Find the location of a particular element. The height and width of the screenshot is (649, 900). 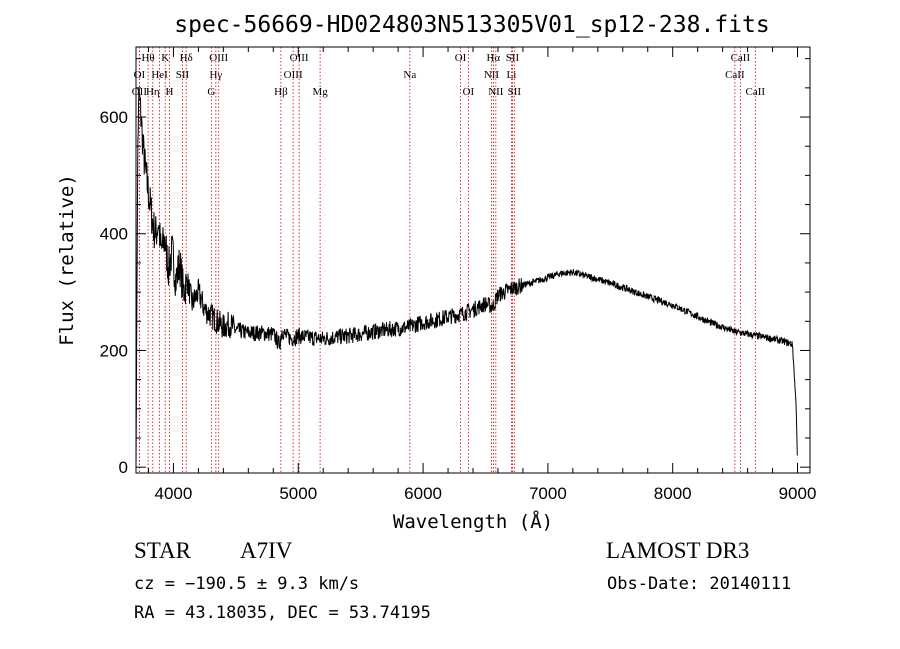

marker-label-12: Hβ is located at coordinates (281, 92).